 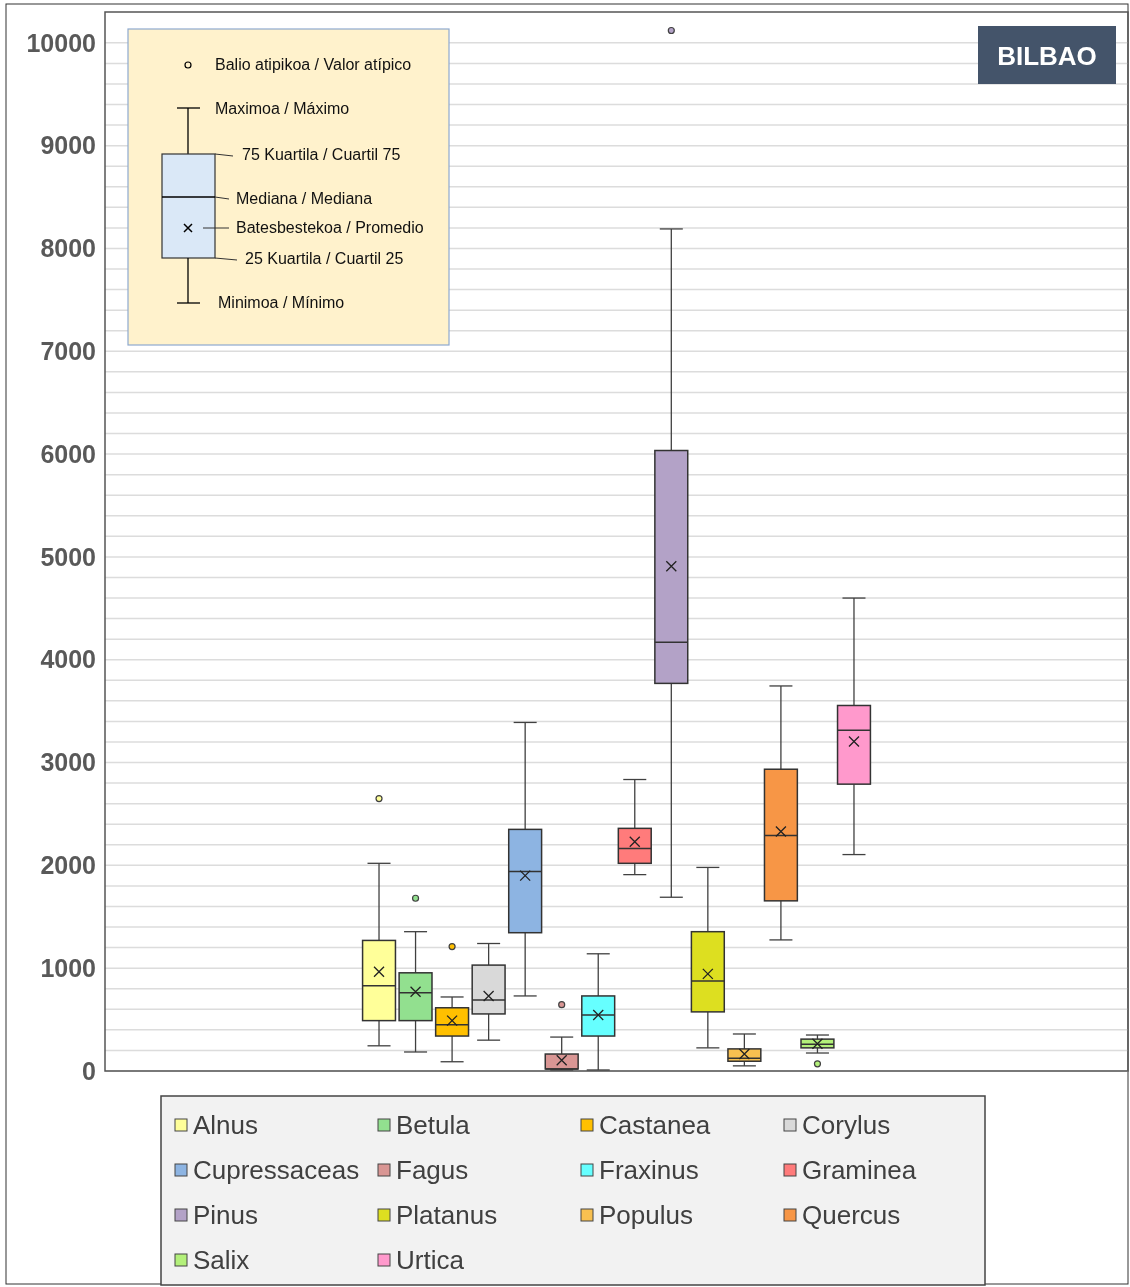 What do you see at coordinates (846, 1125) in the screenshot?
I see `legend-label: Corylus` at bounding box center [846, 1125].